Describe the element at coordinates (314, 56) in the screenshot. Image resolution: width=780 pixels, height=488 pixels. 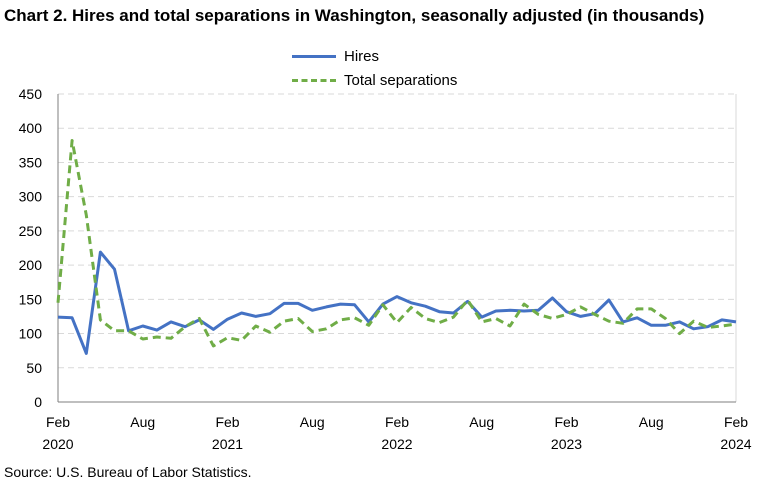
I see `legend-hires-swatch` at that location.